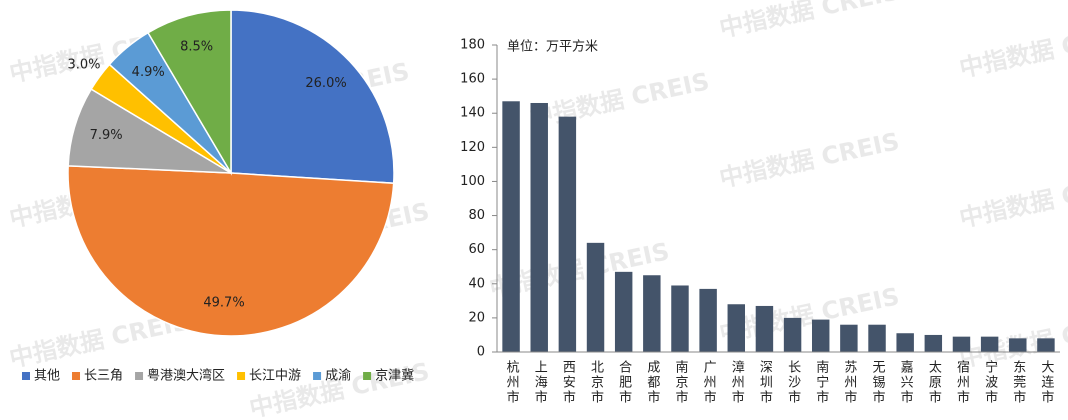 This screenshot has width=1068, height=420. Describe the element at coordinates (476, 215) in the screenshot. I see `y-tick-label: 80` at that location.